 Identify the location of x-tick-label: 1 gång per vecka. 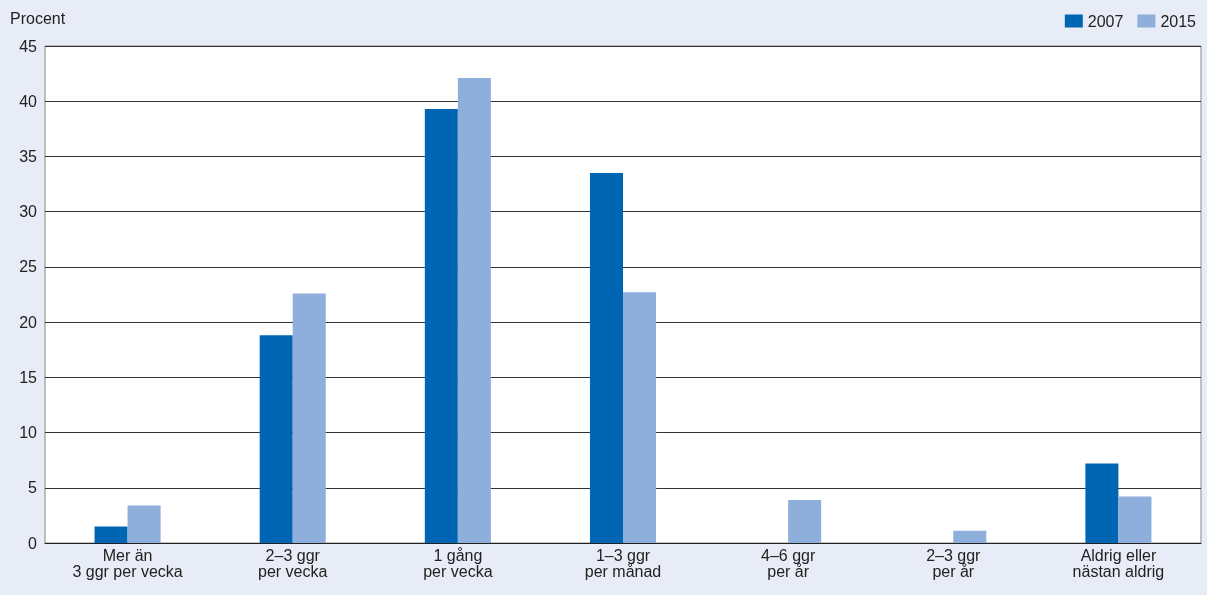
(458, 563).